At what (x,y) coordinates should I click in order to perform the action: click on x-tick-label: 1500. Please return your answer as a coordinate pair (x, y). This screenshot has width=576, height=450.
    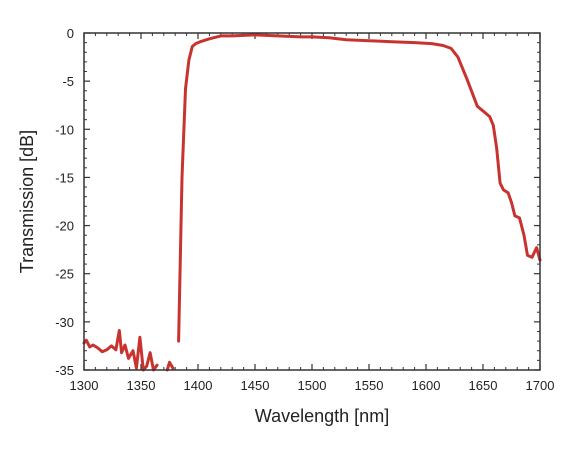
    Looking at the image, I should click on (312, 385).